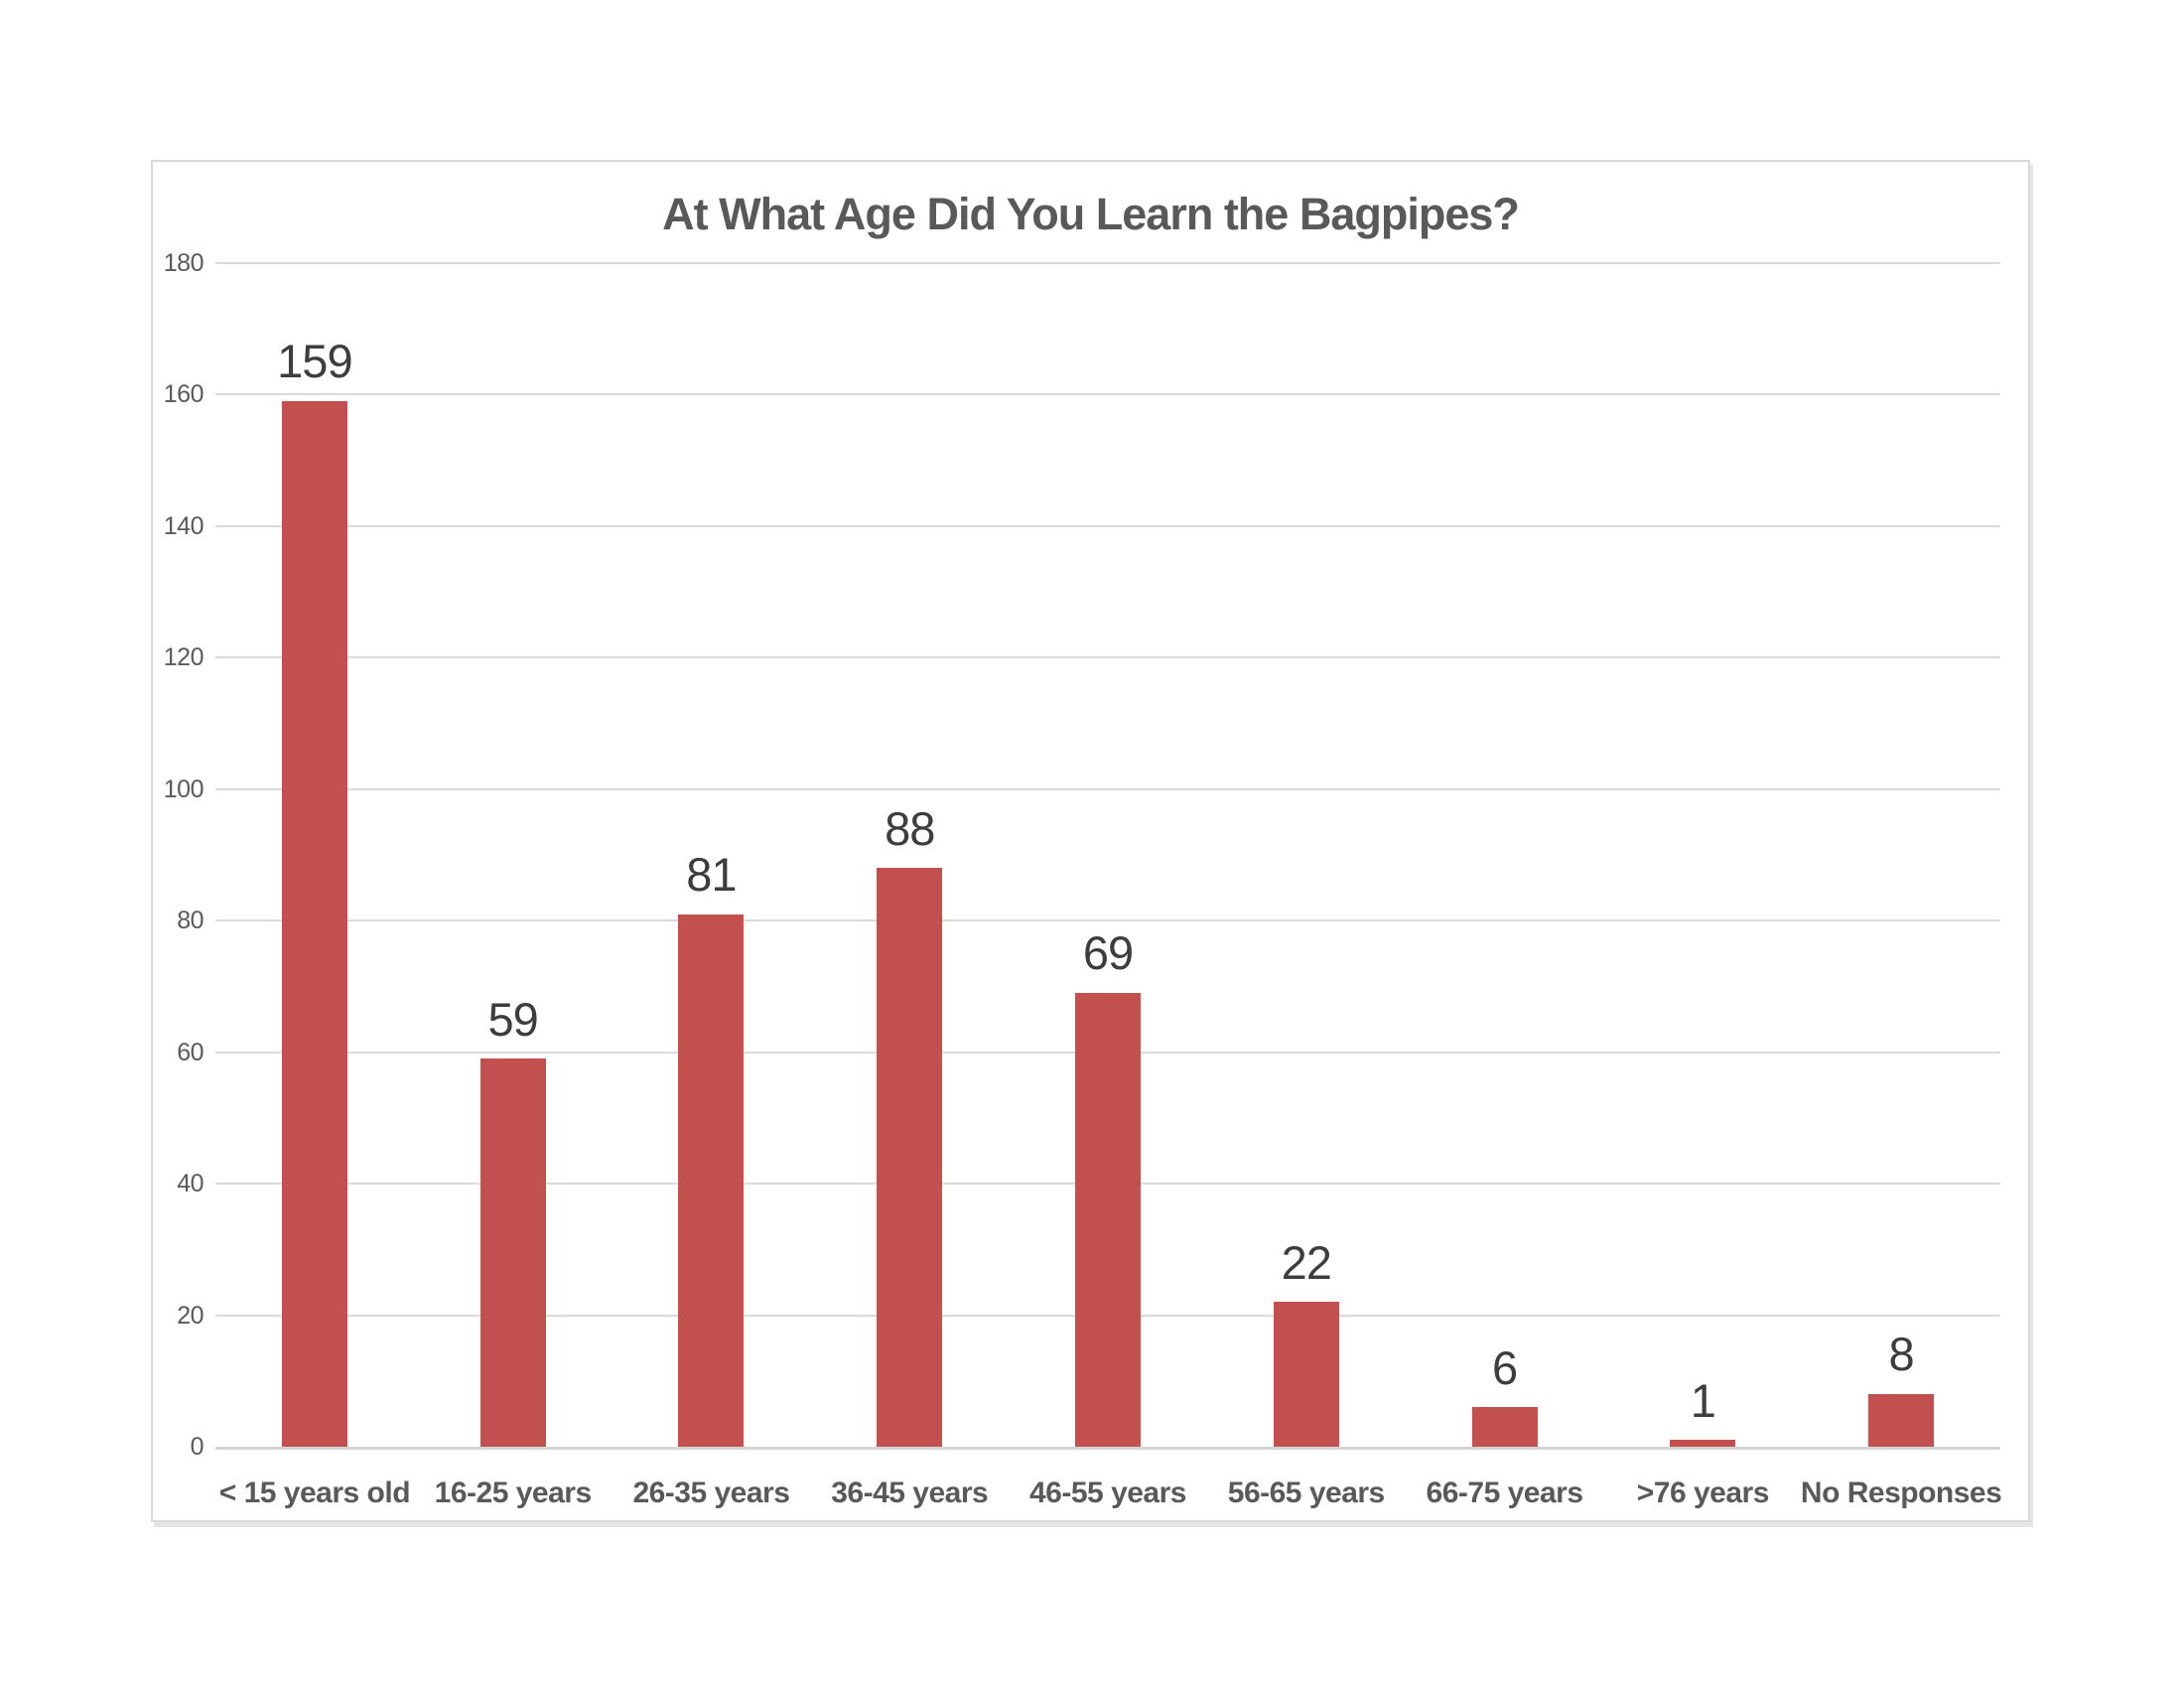 The width and height of the screenshot is (2184, 1688). Describe the element at coordinates (184, 394) in the screenshot. I see `y-axis-tick-label: 160` at that location.